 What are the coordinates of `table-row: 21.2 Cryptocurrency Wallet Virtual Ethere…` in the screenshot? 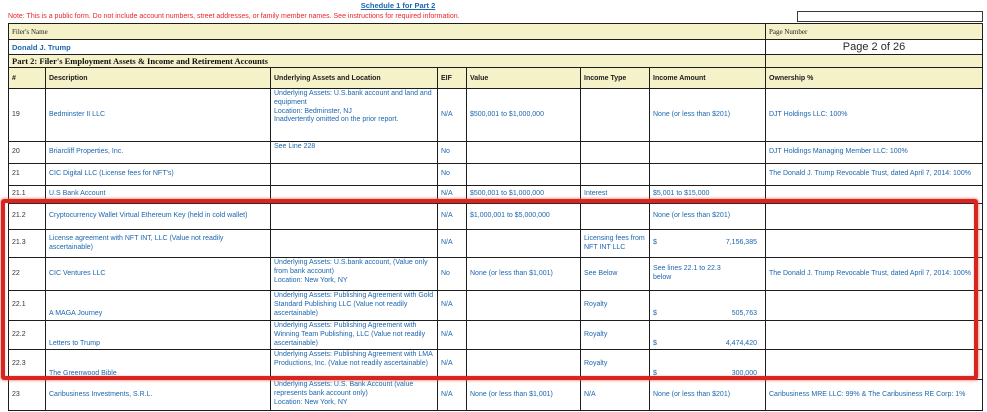 It's located at (495, 216).